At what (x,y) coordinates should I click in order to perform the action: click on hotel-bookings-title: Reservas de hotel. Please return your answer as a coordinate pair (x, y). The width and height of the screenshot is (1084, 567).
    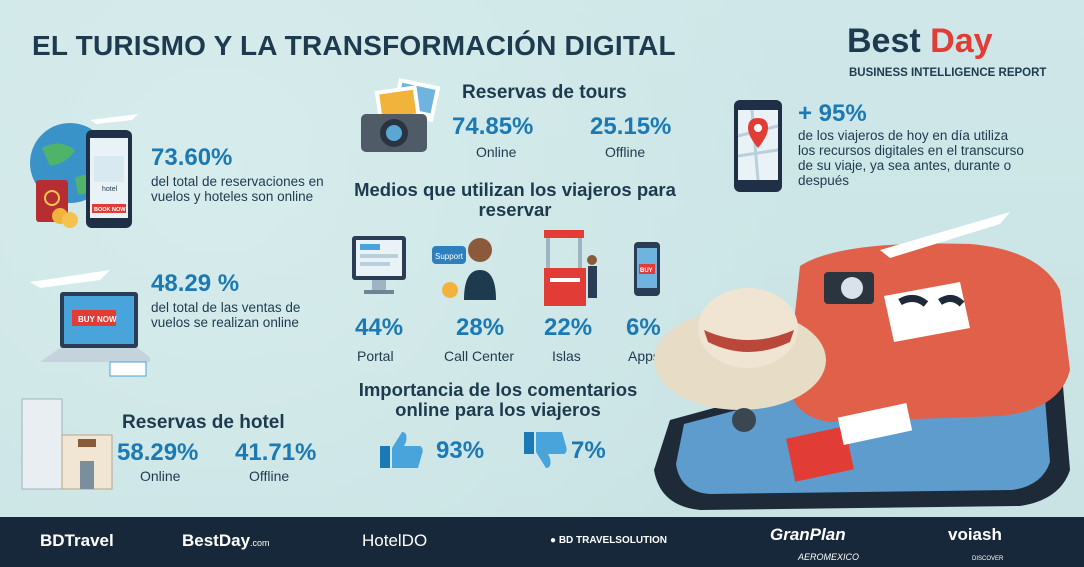
    Looking at the image, I should click on (203, 422).